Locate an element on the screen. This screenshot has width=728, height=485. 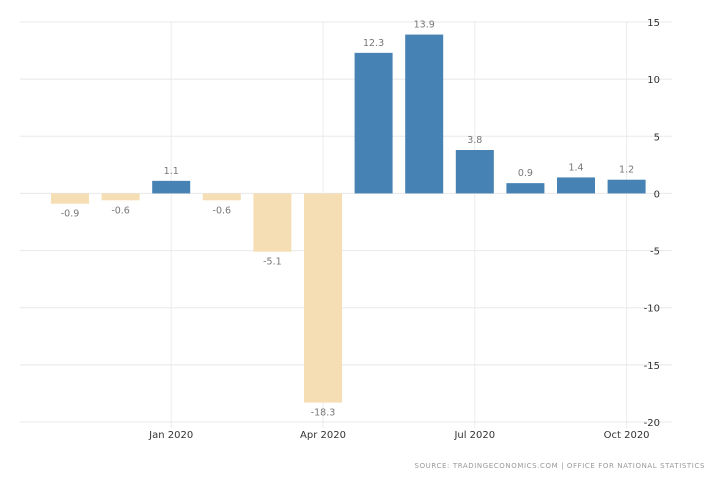
data-label: 3.8 is located at coordinates (474, 140).